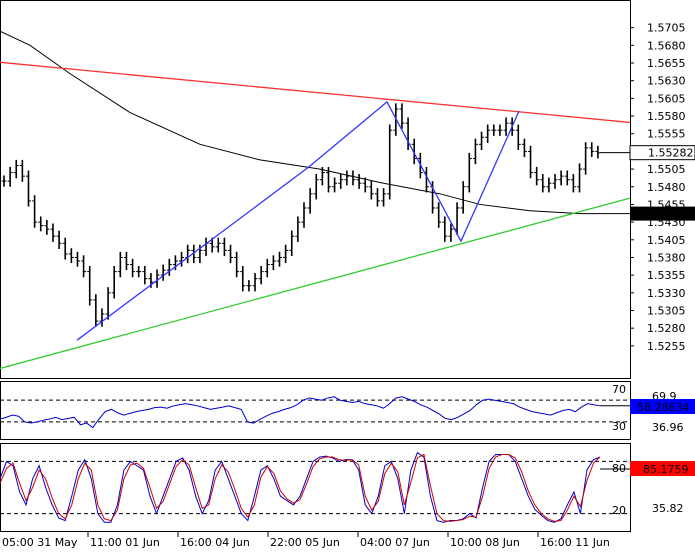 The height and width of the screenshot is (553, 695). Describe the element at coordinates (619, 426) in the screenshot. I see `rsi-level-label: 30` at that location.